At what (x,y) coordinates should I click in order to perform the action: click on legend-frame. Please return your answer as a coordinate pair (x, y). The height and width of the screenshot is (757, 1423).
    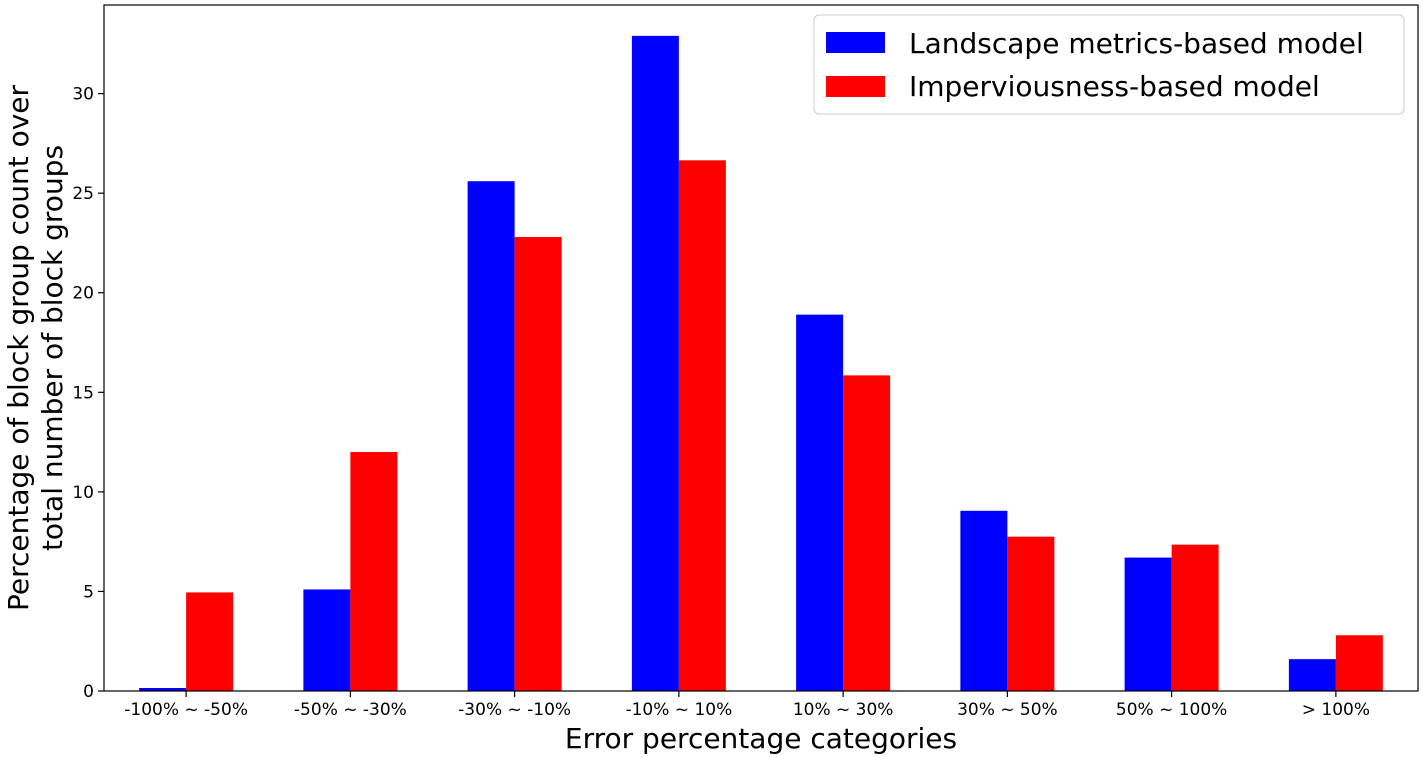
    Looking at the image, I should click on (1109, 64).